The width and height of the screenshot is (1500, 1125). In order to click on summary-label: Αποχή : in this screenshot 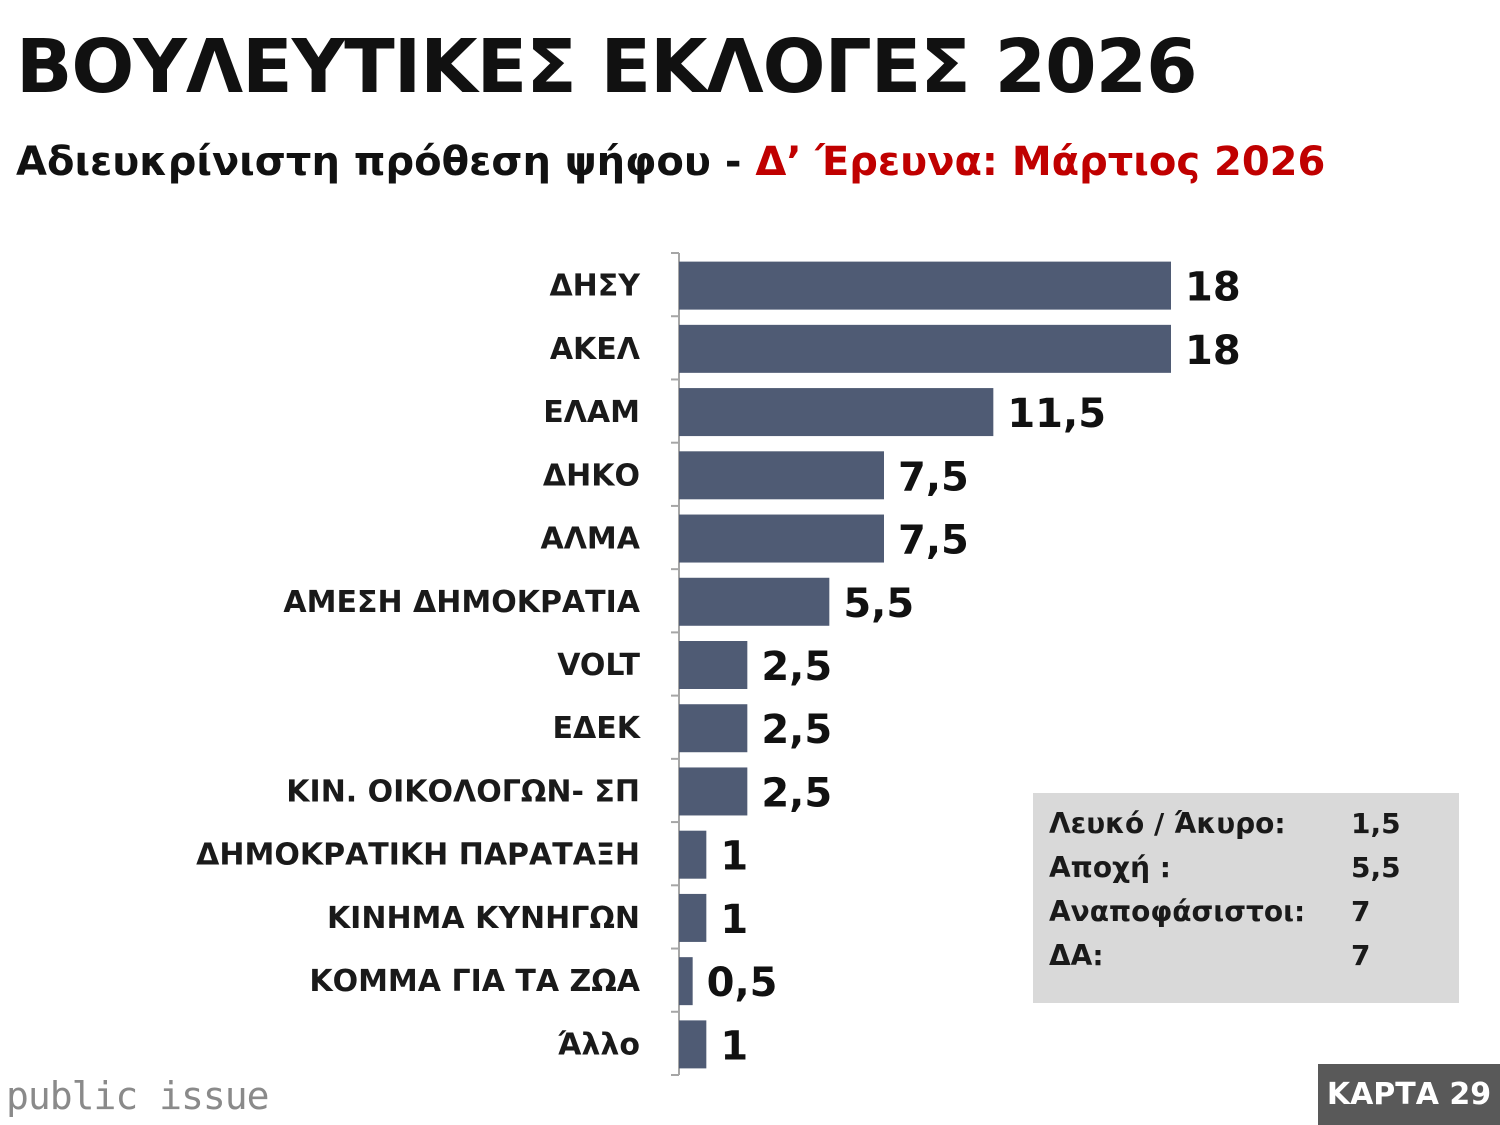, I will do `click(1110, 867)`.